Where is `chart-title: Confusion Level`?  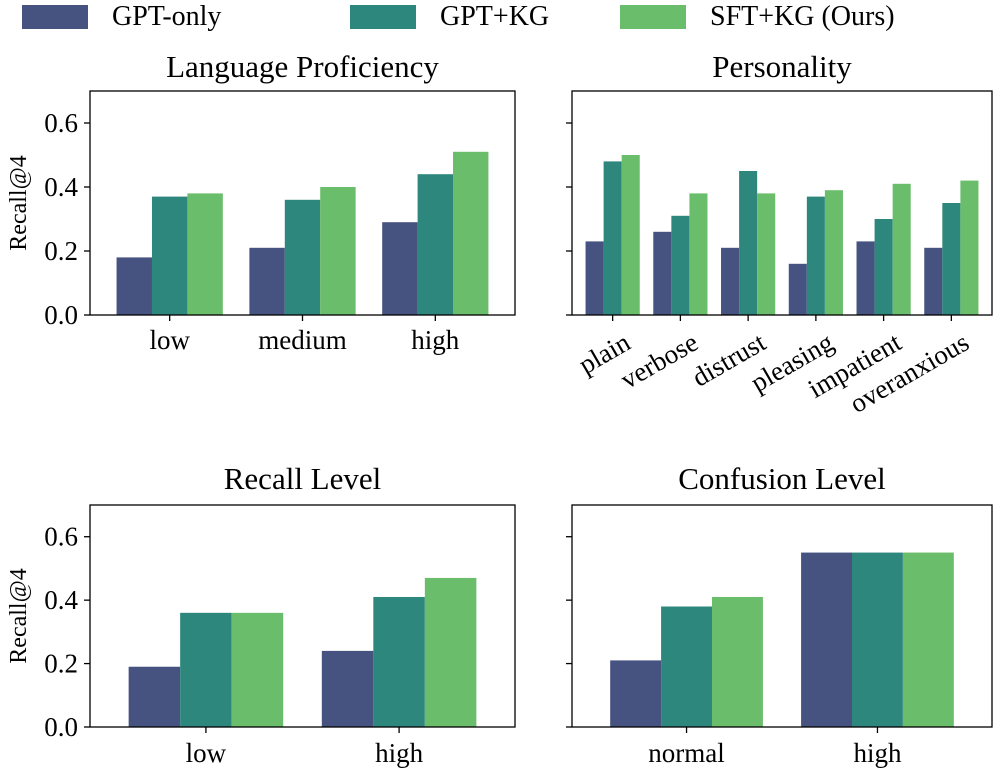
chart-title: Confusion Level is located at coordinates (782, 478).